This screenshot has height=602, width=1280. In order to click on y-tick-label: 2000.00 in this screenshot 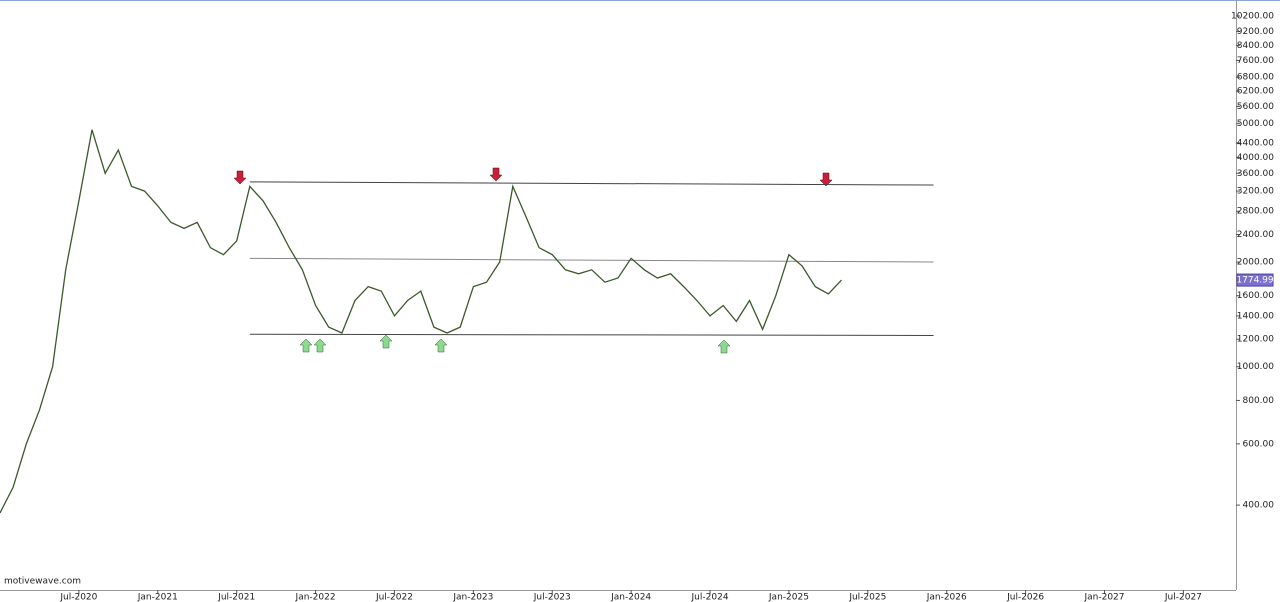, I will do `click(1255, 263)`.